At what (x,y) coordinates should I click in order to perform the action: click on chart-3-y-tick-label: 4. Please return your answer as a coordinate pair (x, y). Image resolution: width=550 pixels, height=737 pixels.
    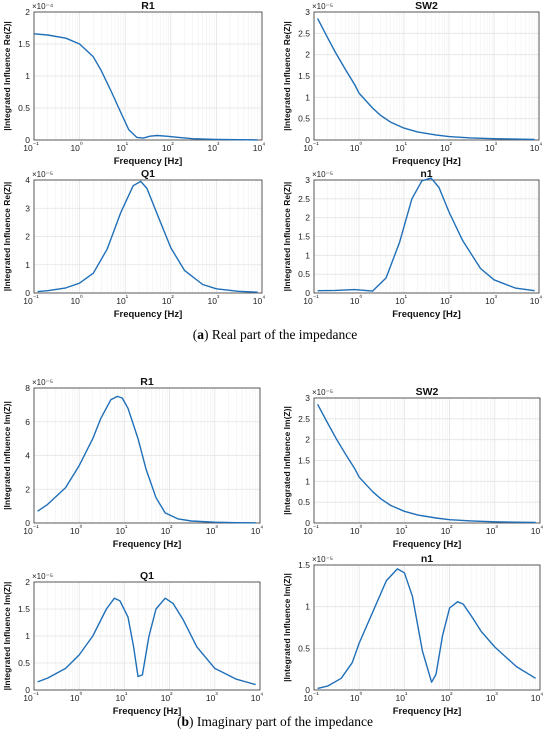
    Looking at the image, I should click on (27, 180).